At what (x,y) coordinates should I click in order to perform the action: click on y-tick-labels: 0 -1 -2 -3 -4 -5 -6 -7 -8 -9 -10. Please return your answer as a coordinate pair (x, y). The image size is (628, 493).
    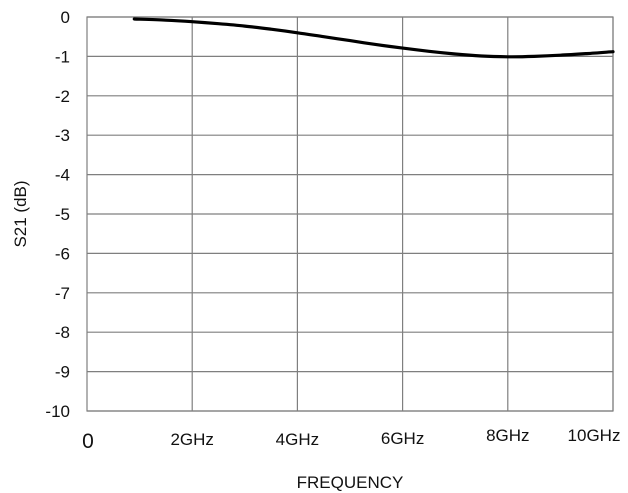
    Looking at the image, I should click on (57, 214).